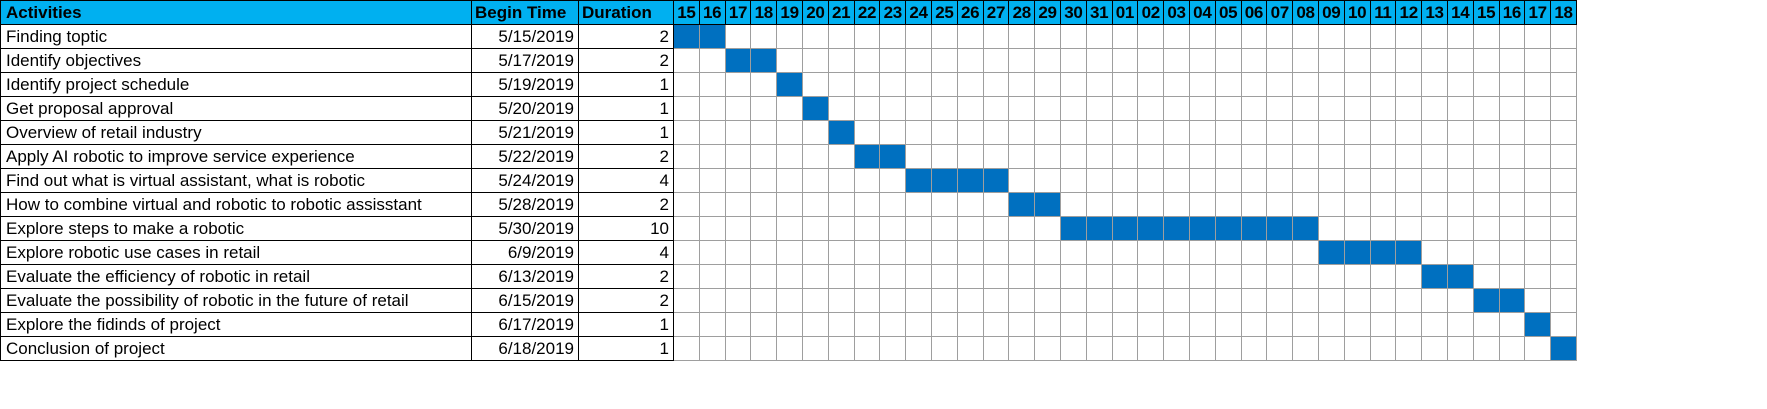  What do you see at coordinates (1099, 12) in the screenshot?
I see `day-header: 31` at bounding box center [1099, 12].